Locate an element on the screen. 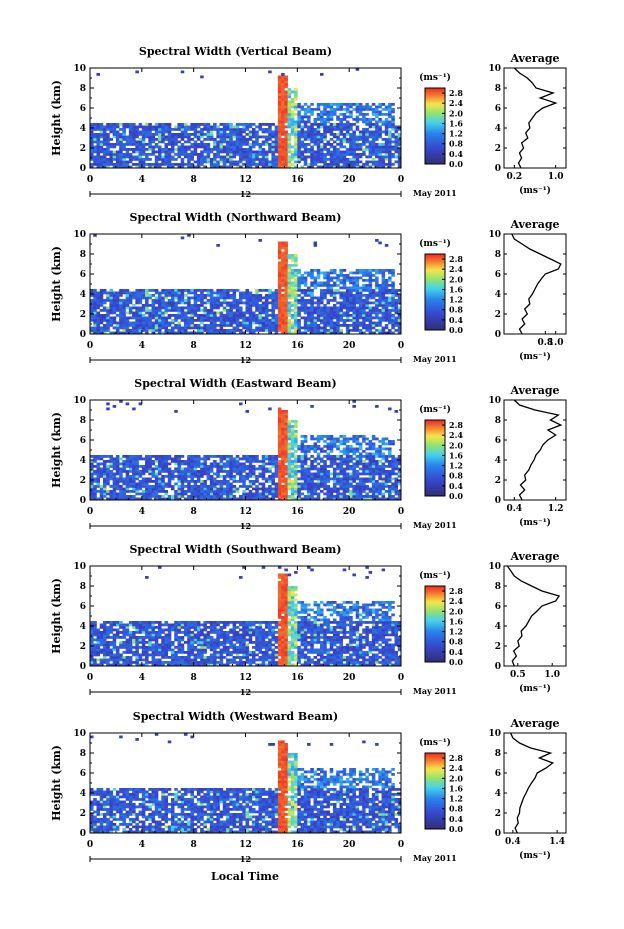  colorbar-segment is located at coordinates (435, 277).